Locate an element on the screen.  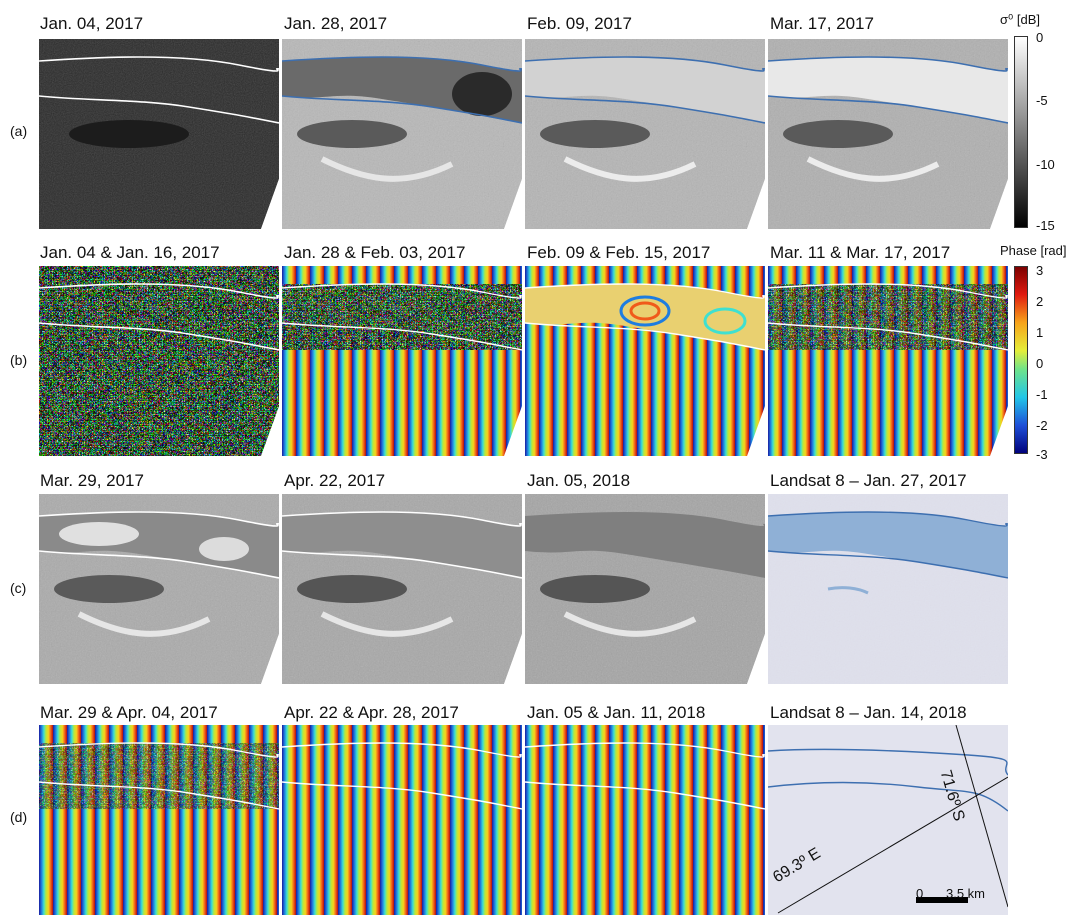
sigma-tick-2: -10 is located at coordinates (1045, 164).